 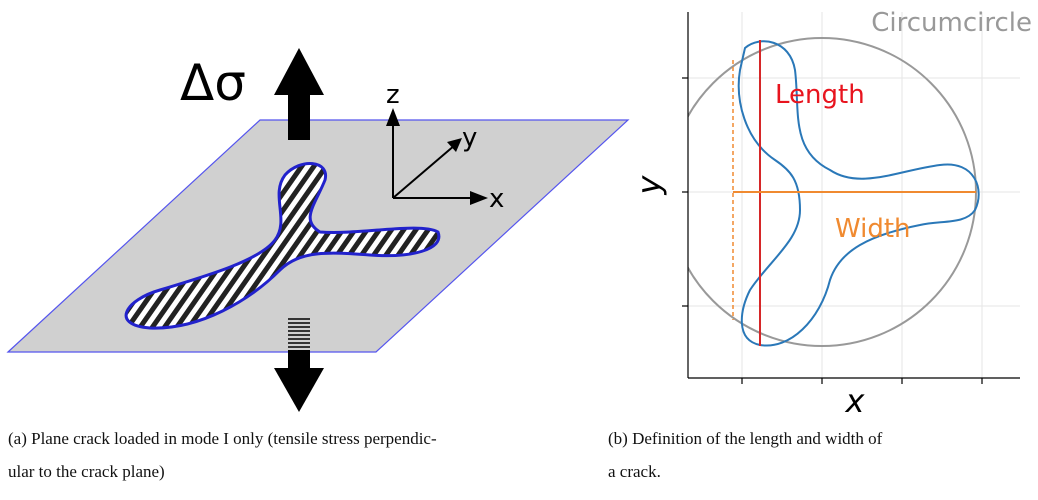 I want to click on caption-line: a crack., so click(x=634, y=471).